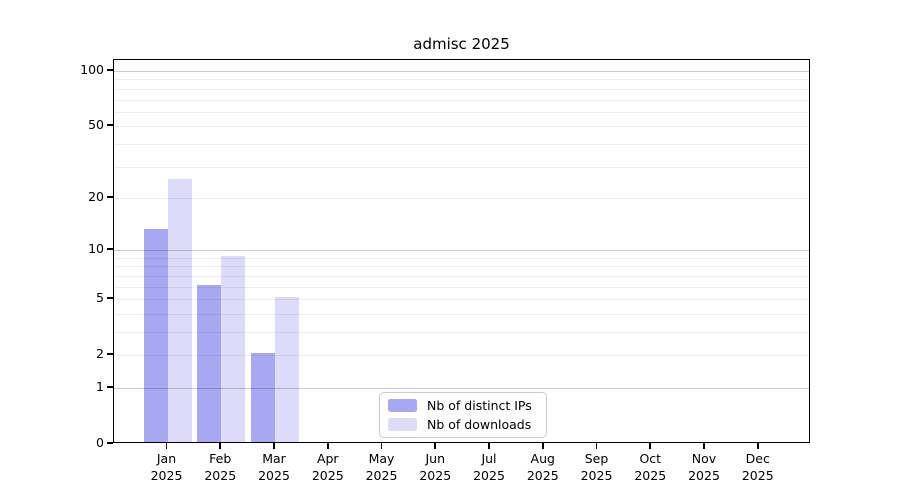 The width and height of the screenshot is (900, 500). I want to click on legend-item-distinct-ips: Nb of distinct IPs, so click(463, 405).